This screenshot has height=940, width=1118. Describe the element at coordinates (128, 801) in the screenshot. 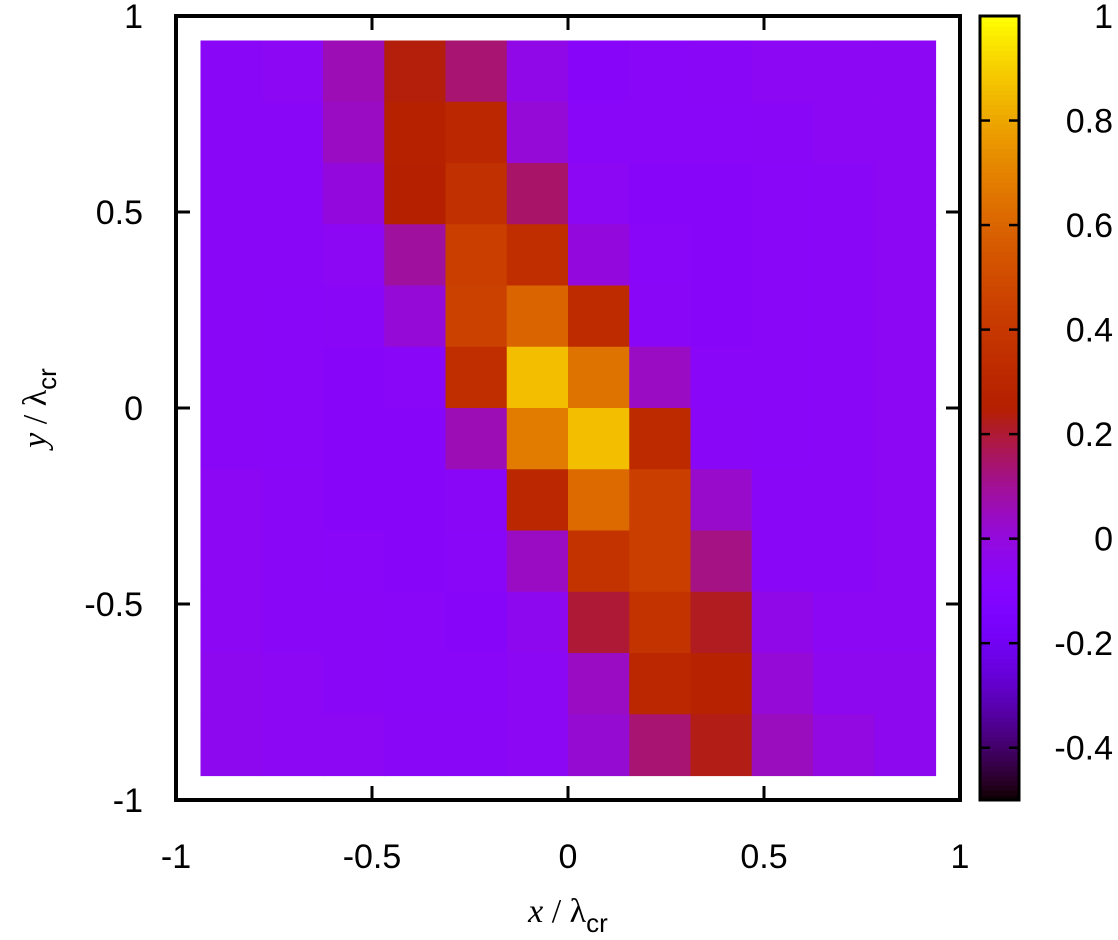

I see `y-tick-label: -1` at that location.